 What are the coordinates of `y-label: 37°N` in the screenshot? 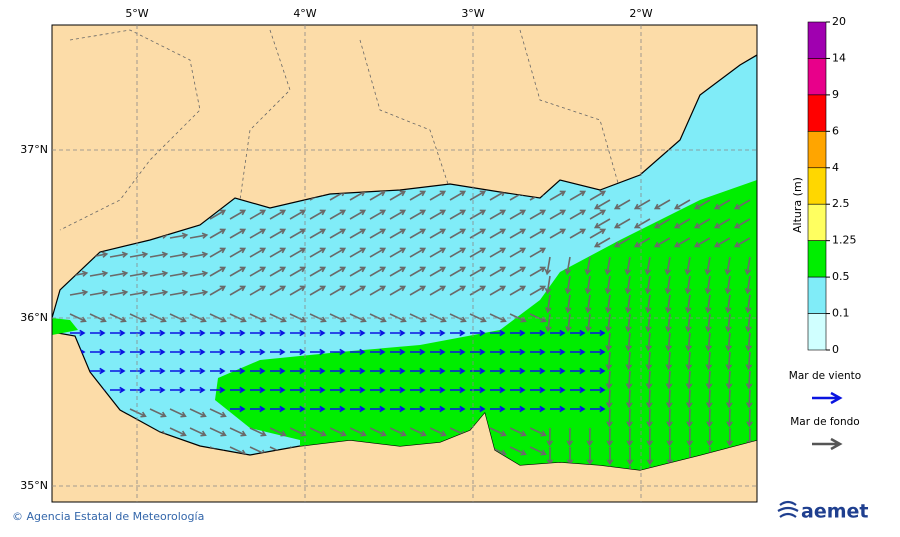 It's located at (34, 149).